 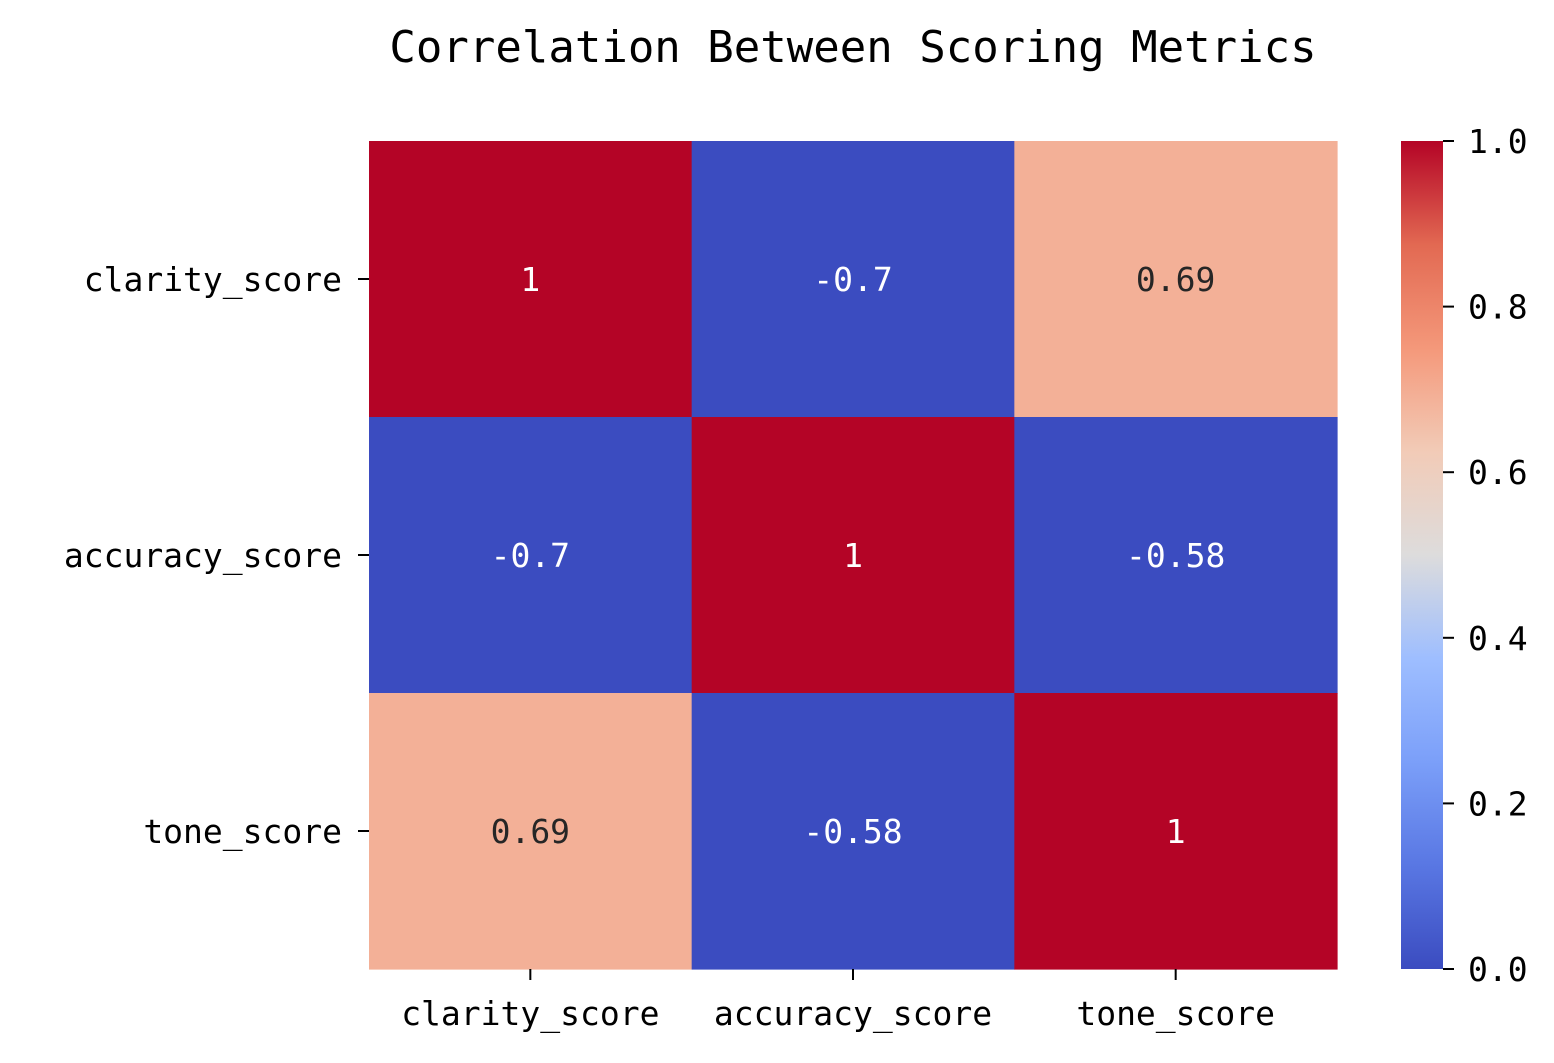 I want to click on x-tick-label: tone_score, so click(x=1175, y=1014).